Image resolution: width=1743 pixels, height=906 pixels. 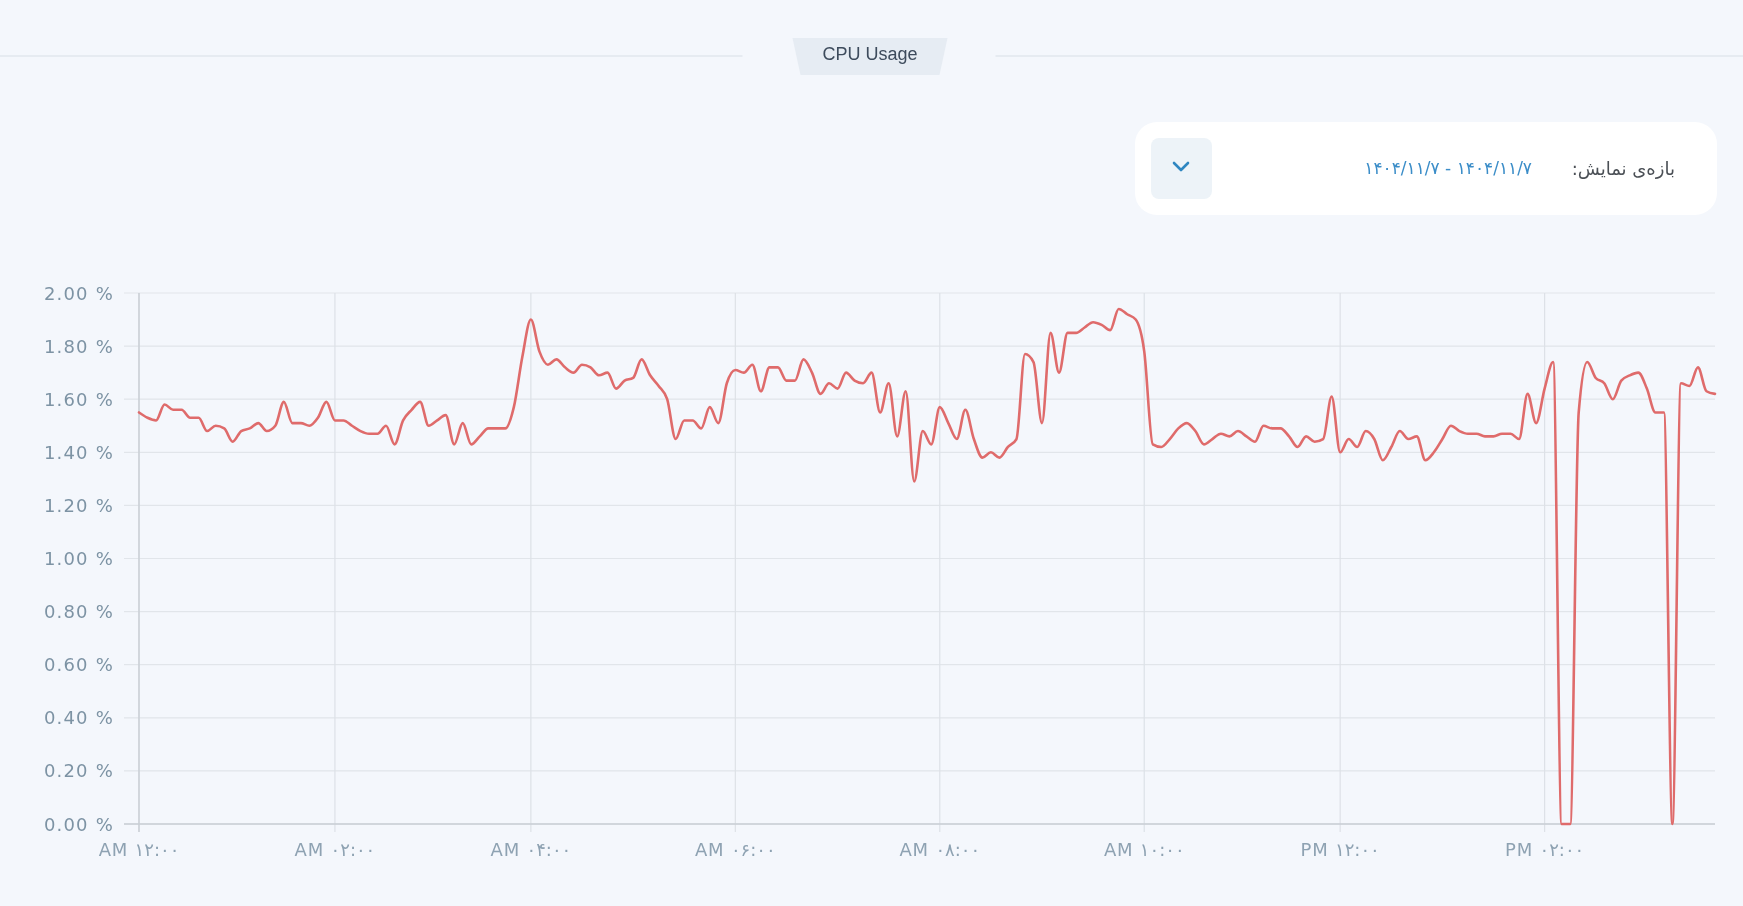 I want to click on chart-title: CPU Usage, so click(x=870, y=54).